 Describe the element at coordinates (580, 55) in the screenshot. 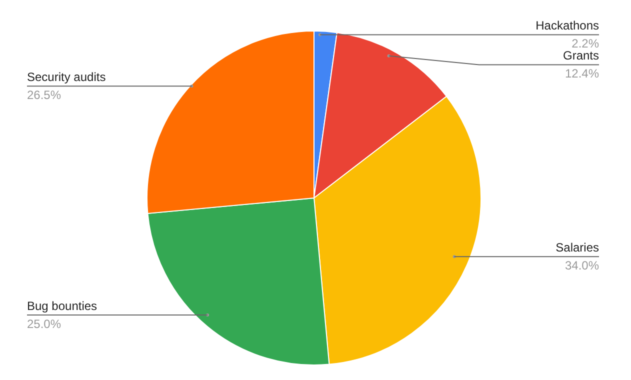

I see `slice-label: Grants` at that location.